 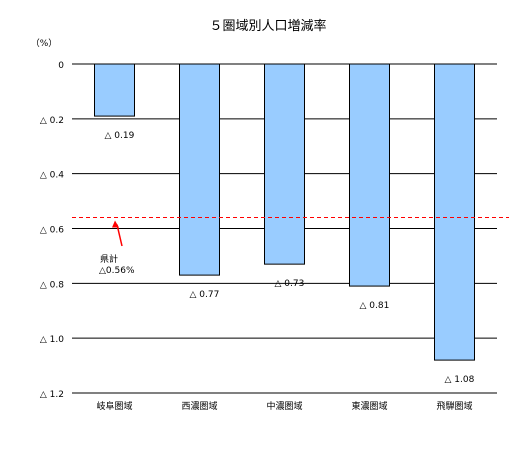 I want to click on y-axis-ticks: 0 △ 0.2 △ 0.4 △ 0.6 △ 0.8 △ 1.0 △ 1.2, so click(x=52, y=230).